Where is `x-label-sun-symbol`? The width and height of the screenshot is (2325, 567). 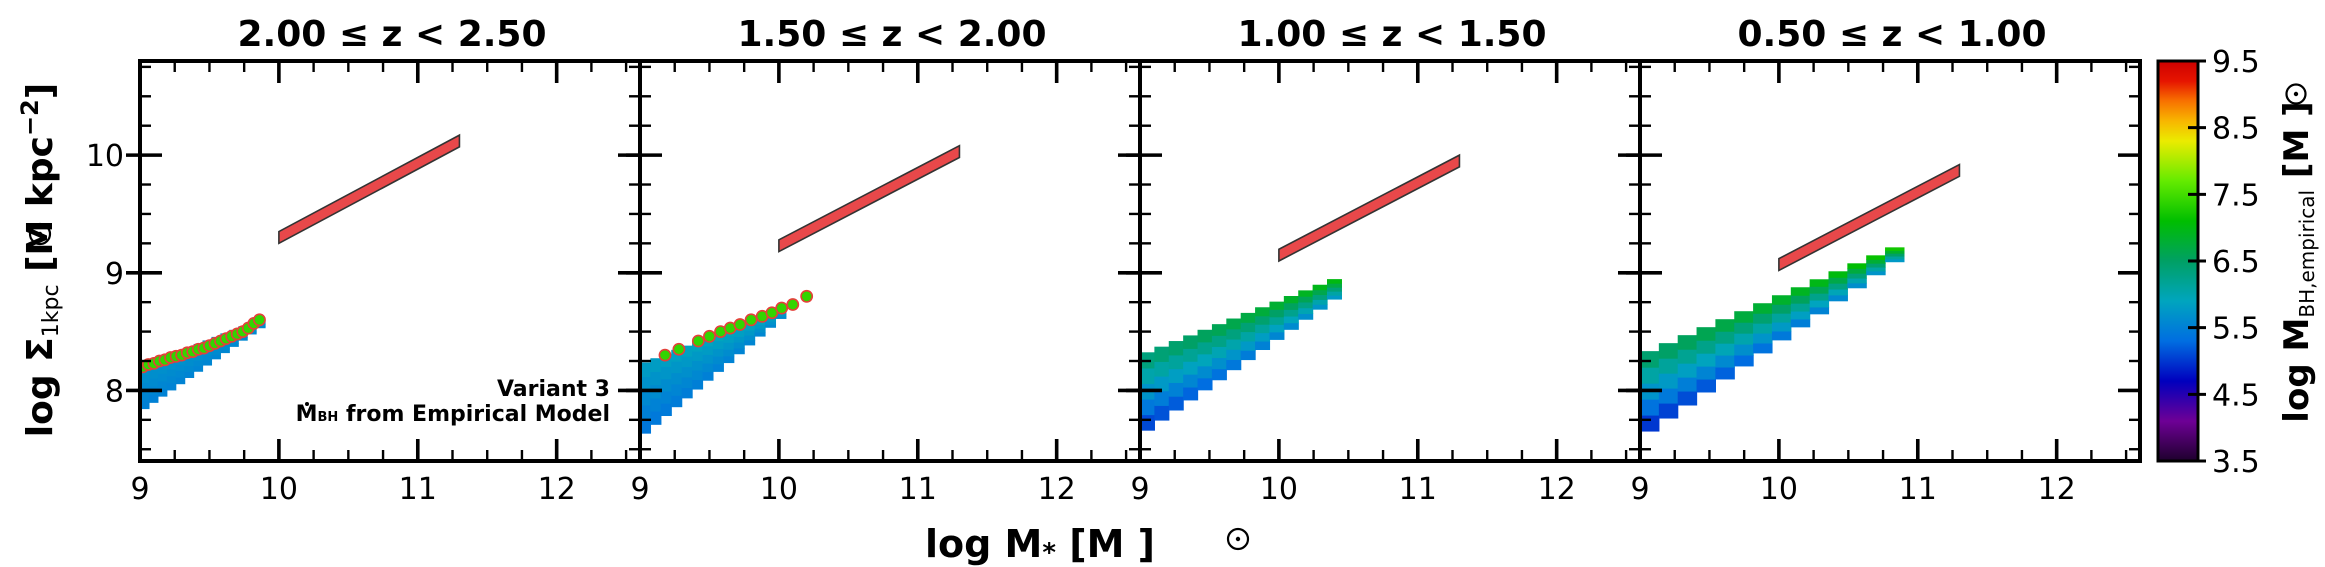 x-label-sun-symbol is located at coordinates (1238, 539).